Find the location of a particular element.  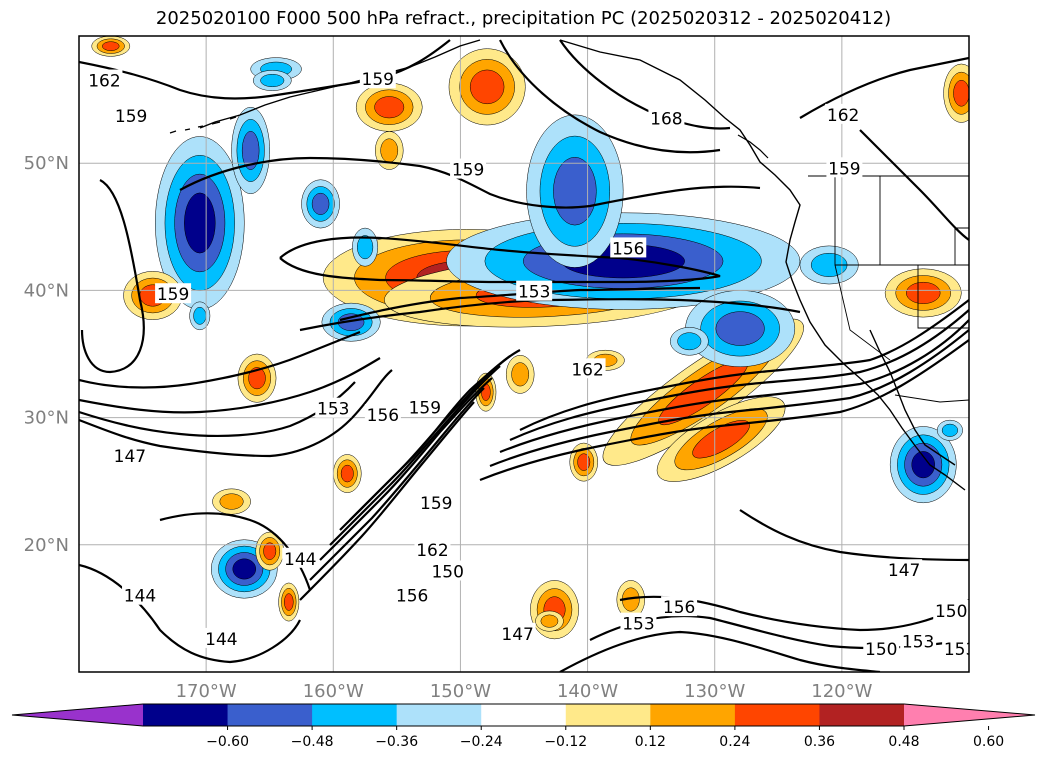

baja-coastline is located at coordinates (912, 397).